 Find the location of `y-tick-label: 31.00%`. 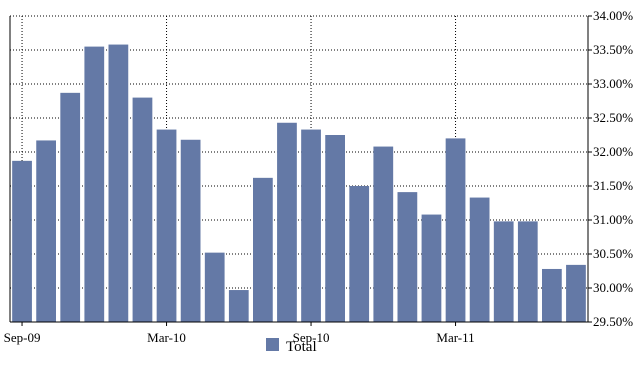

y-tick-label: 31.00% is located at coordinates (613, 219).